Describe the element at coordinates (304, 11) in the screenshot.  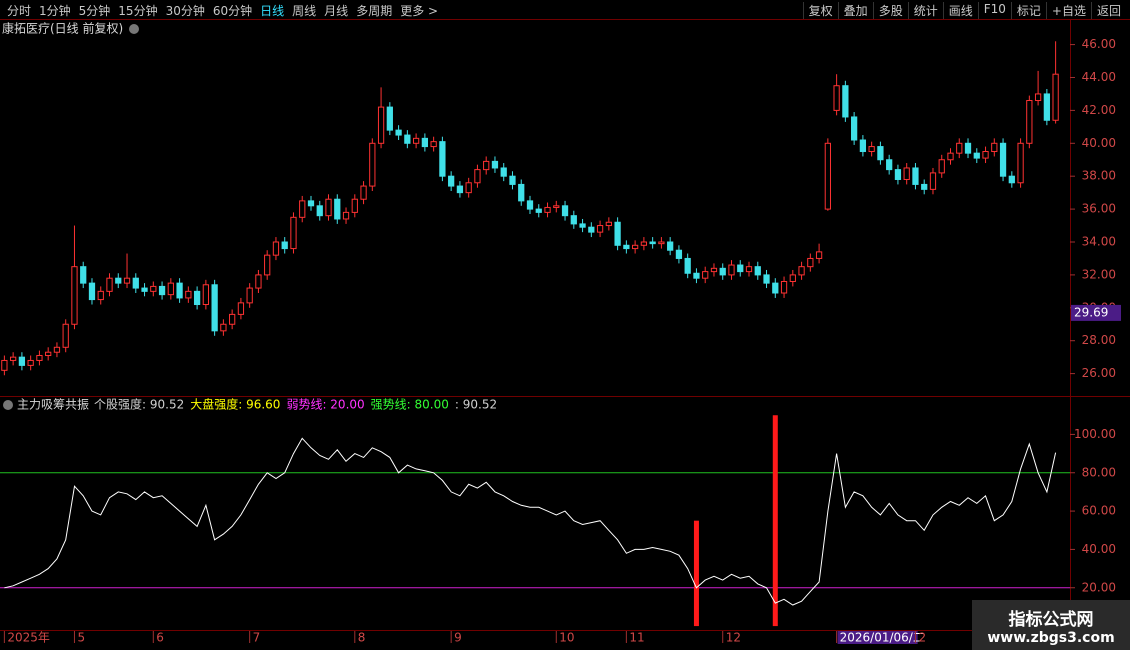
I see `period-tab: 周线` at that location.